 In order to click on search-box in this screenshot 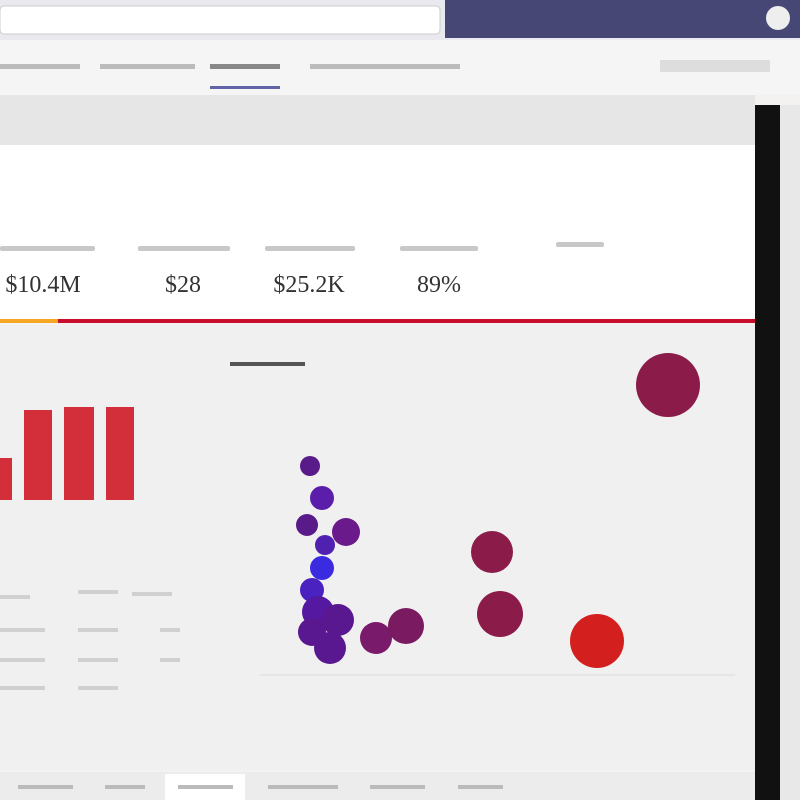, I will do `click(220, 20)`.